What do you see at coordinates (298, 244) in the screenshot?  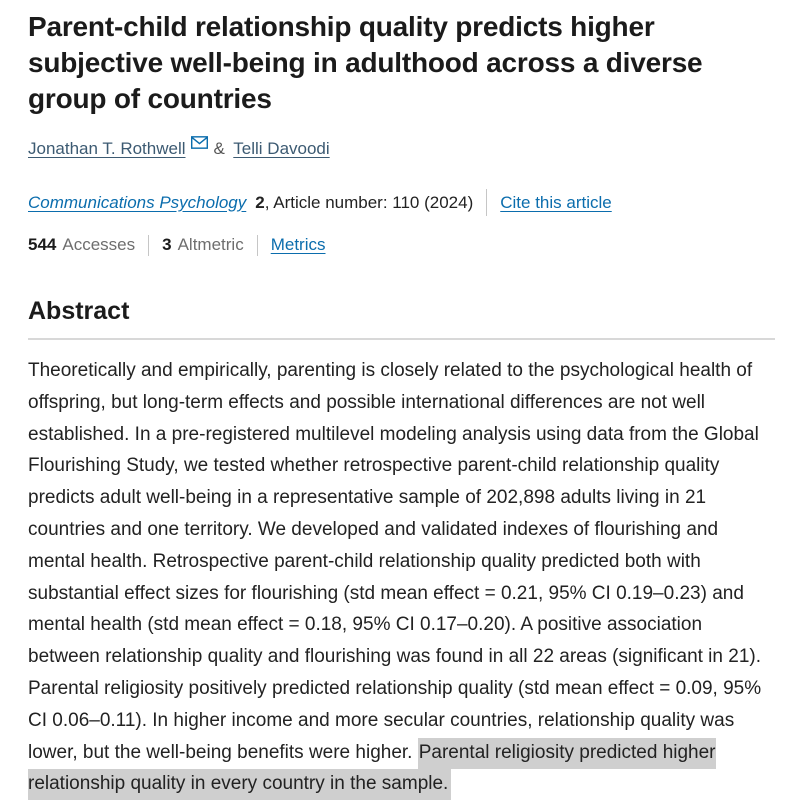 I see `metrics-link: Metrics` at bounding box center [298, 244].